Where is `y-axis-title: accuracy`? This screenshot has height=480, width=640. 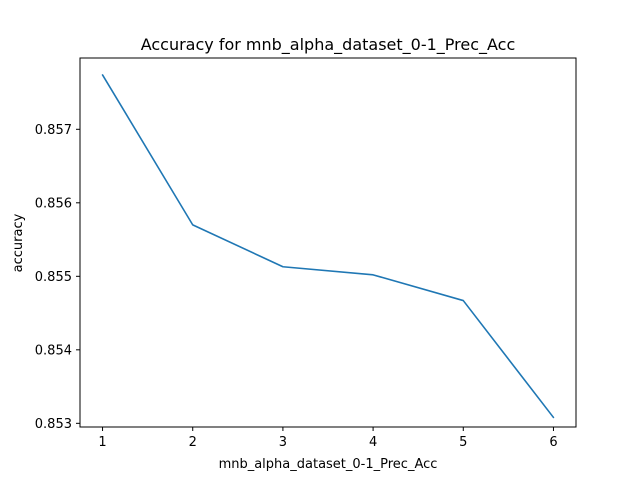 y-axis-title: accuracy is located at coordinates (18, 242).